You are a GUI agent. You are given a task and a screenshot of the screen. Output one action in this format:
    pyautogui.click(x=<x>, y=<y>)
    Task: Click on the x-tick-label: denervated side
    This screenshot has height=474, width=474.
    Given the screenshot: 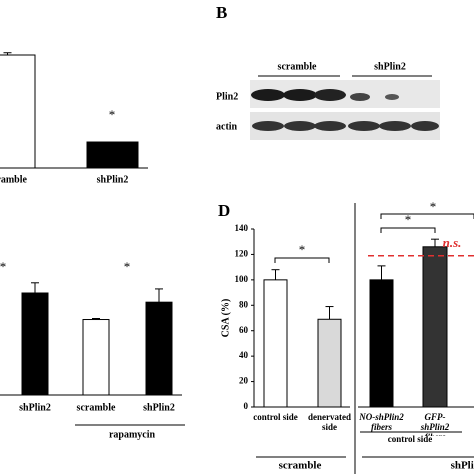 What is the action you would take?
    pyautogui.click(x=329, y=422)
    